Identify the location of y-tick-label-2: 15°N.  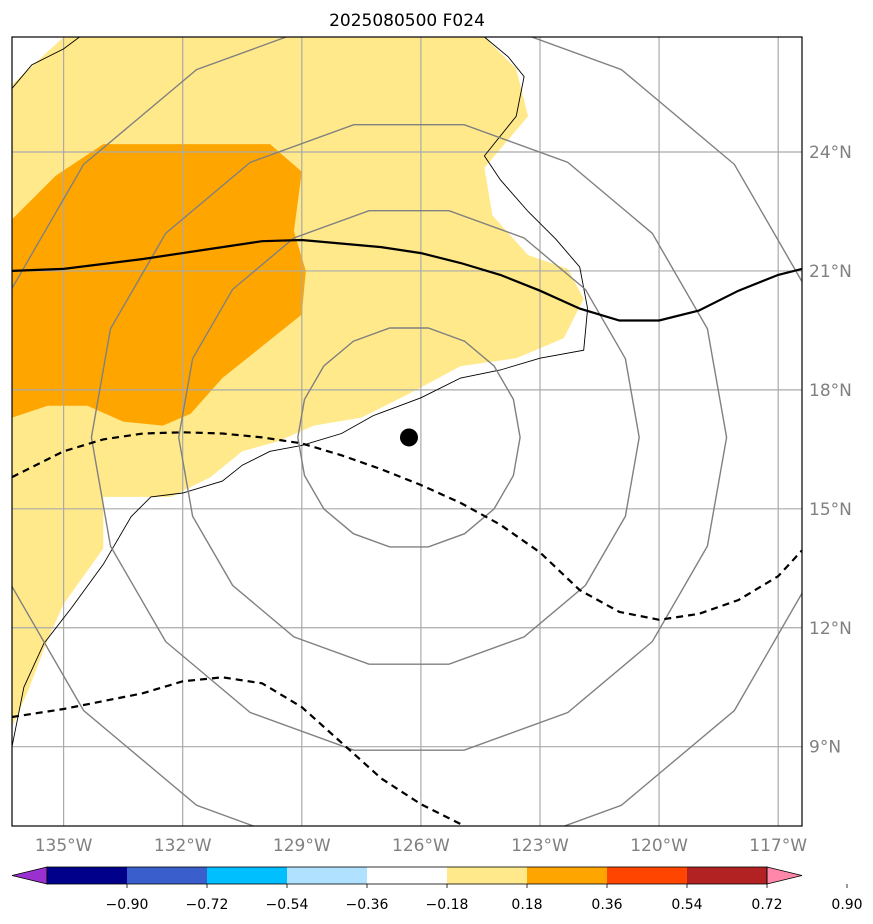
(830, 510).